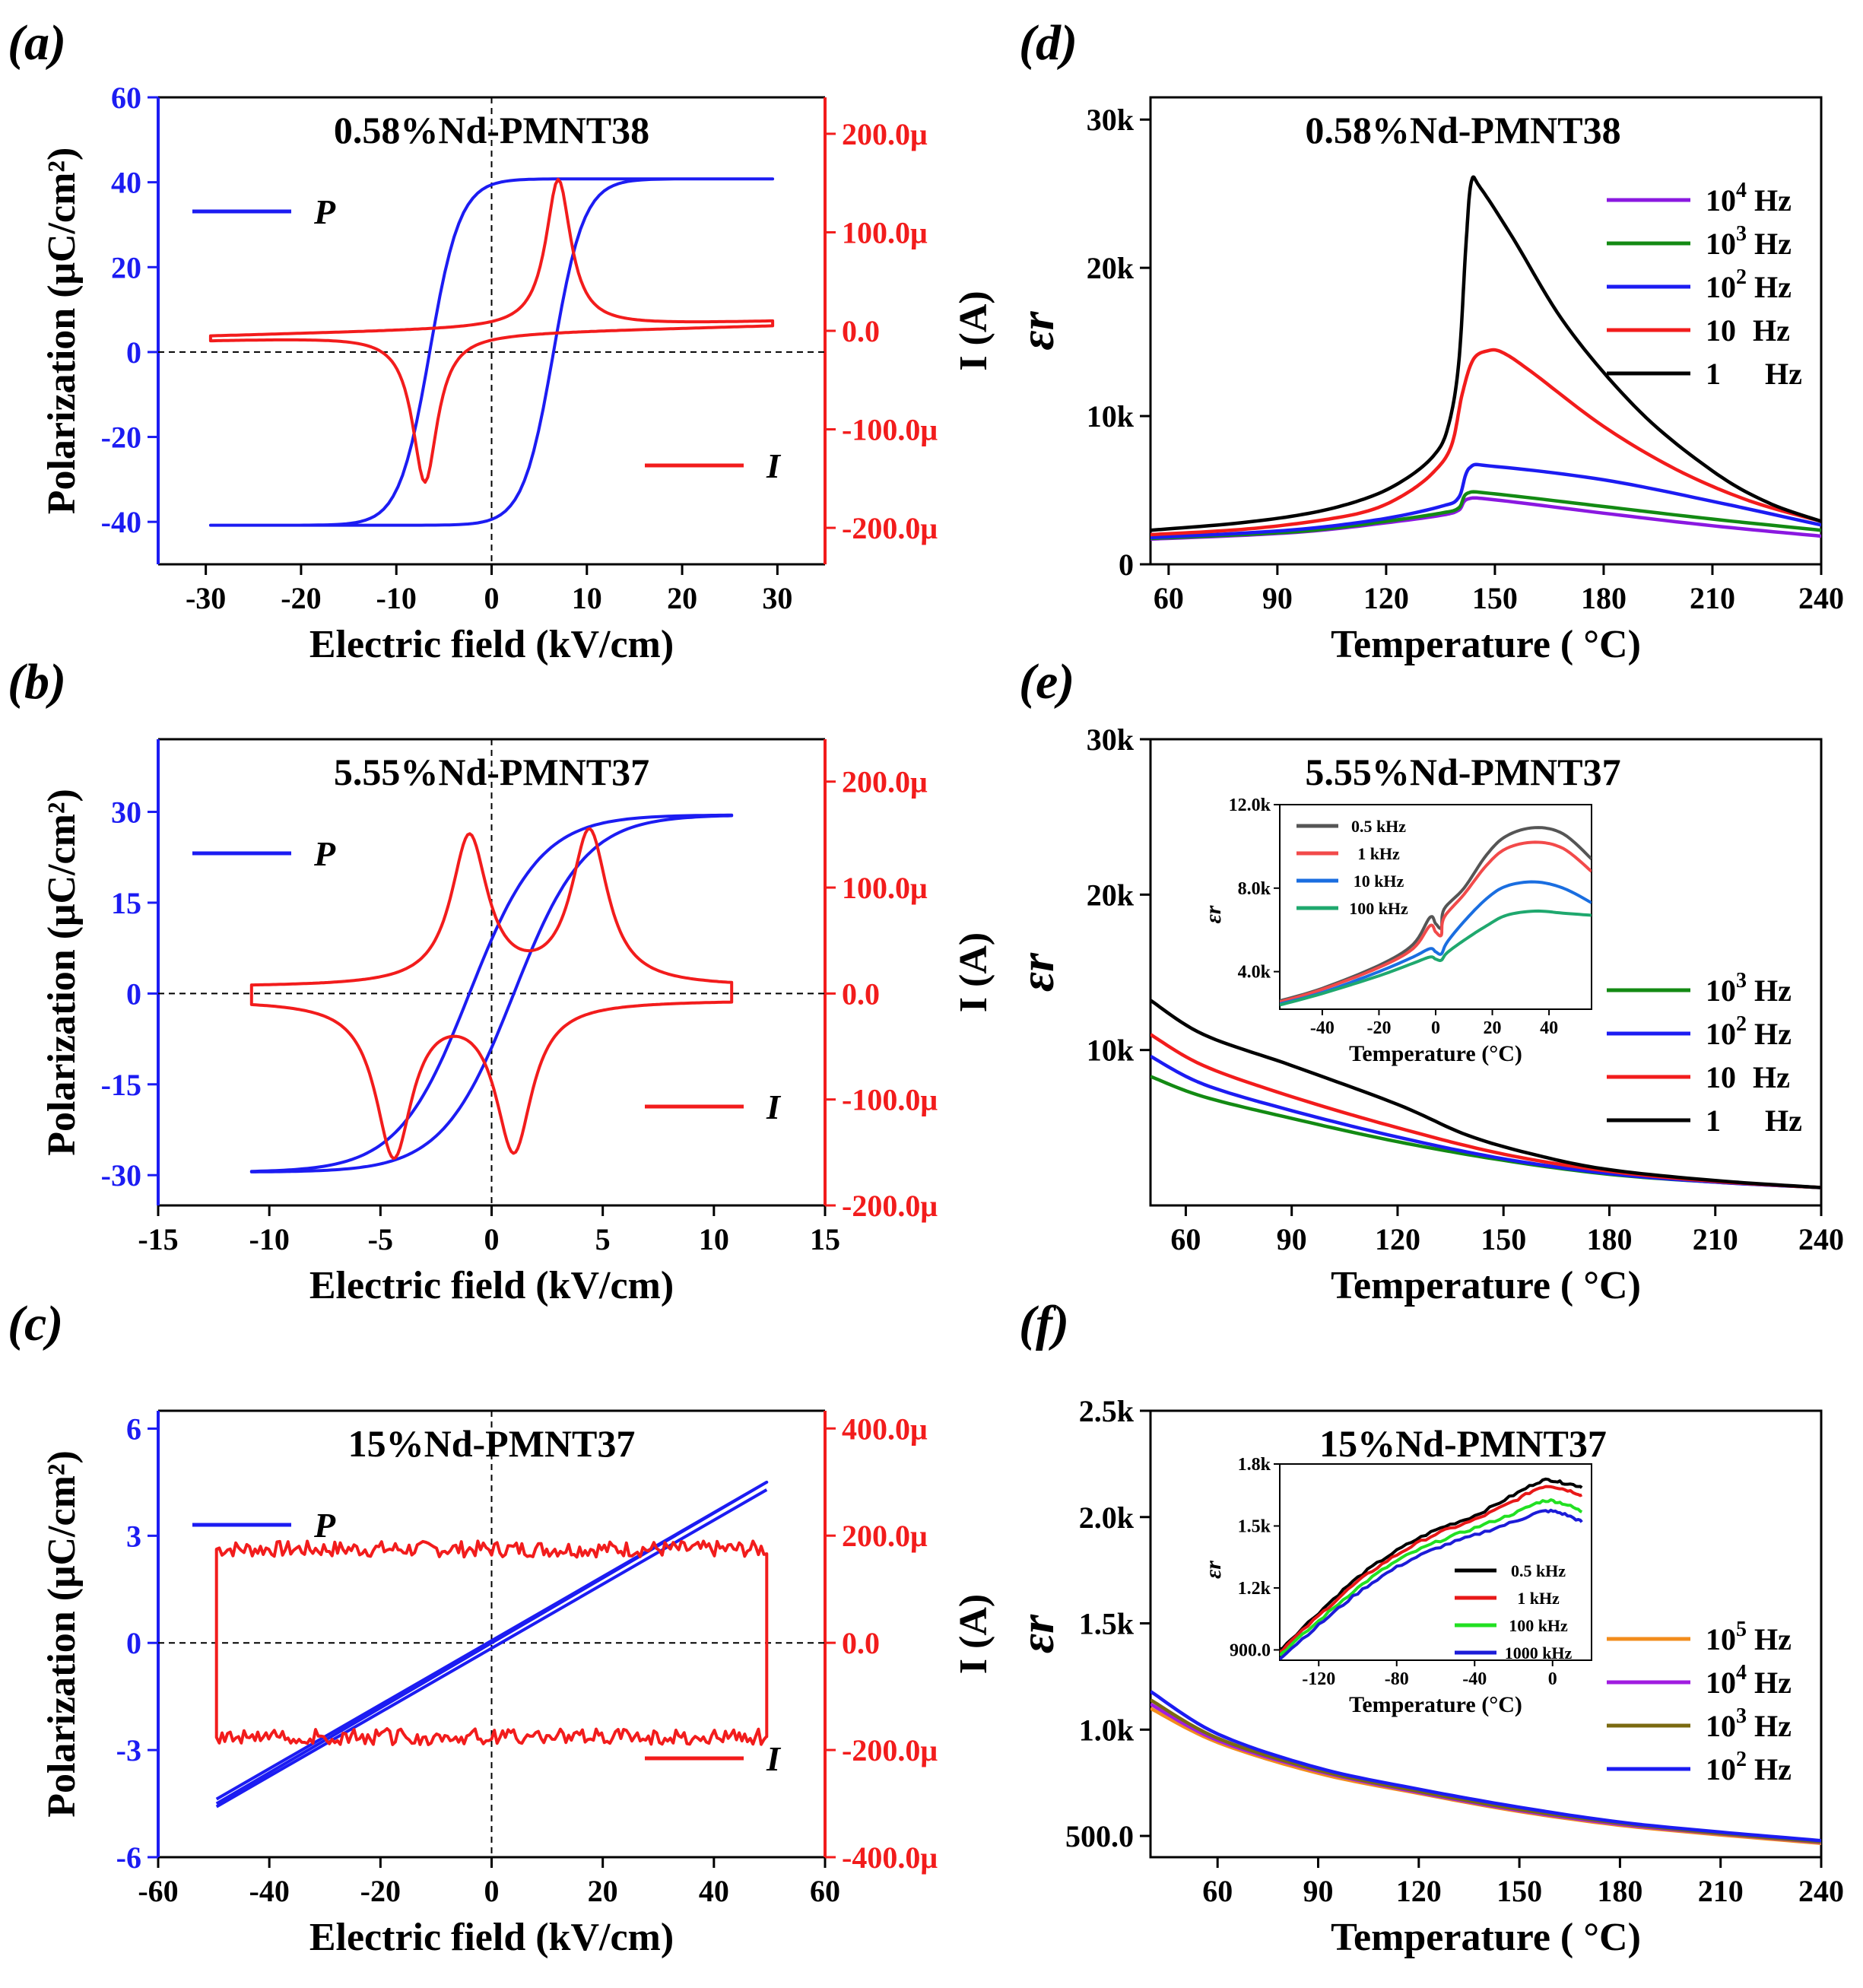 This screenshot has width=1863, height=1988. What do you see at coordinates (774, 1107) in the screenshot?
I see `legend-label-I: I` at bounding box center [774, 1107].